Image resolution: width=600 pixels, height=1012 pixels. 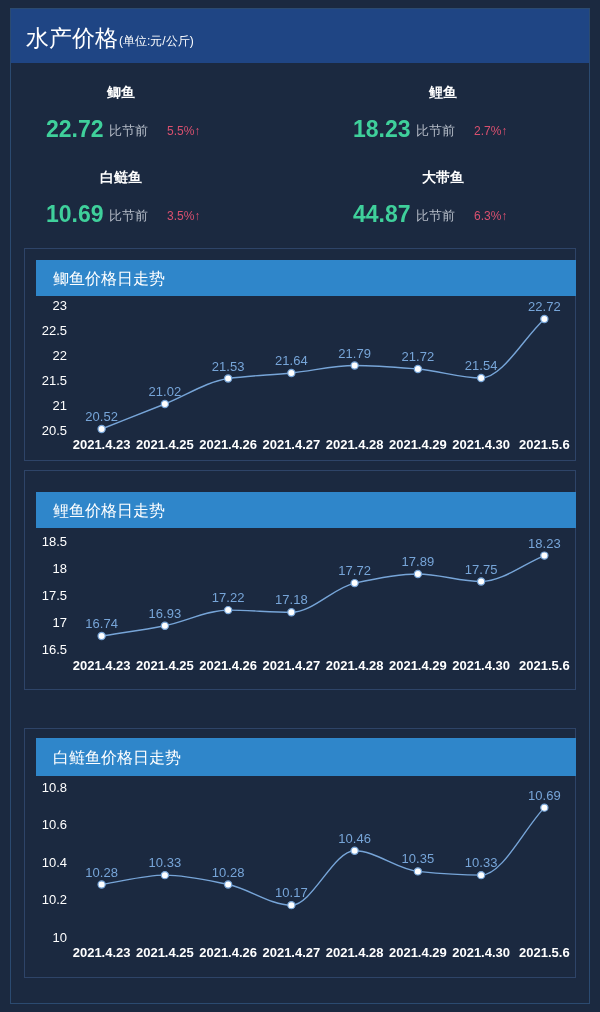 What do you see at coordinates (491, 131) in the screenshot?
I see `item-change: 2.7%↑` at bounding box center [491, 131].